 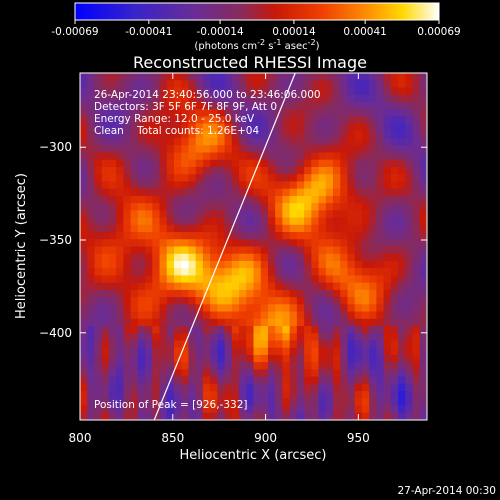 What do you see at coordinates (55, 240) in the screenshot?
I see `y-tick-label: −350` at bounding box center [55, 240].